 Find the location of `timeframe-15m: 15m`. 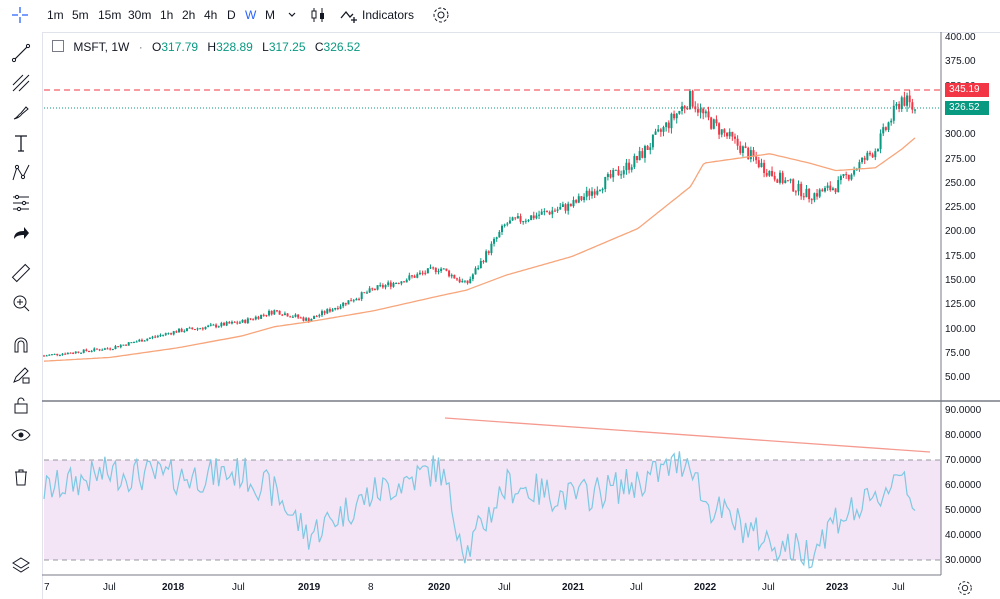

timeframe-15m: 15m is located at coordinates (110, 15).